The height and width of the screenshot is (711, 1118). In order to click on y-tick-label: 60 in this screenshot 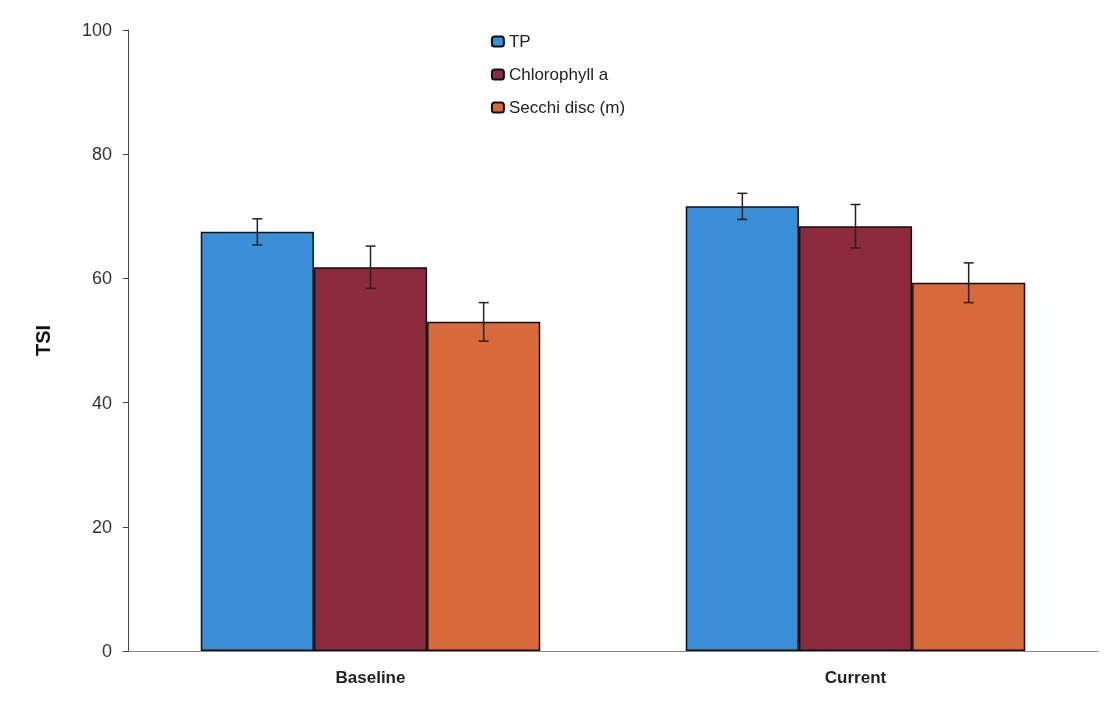, I will do `click(101, 278)`.